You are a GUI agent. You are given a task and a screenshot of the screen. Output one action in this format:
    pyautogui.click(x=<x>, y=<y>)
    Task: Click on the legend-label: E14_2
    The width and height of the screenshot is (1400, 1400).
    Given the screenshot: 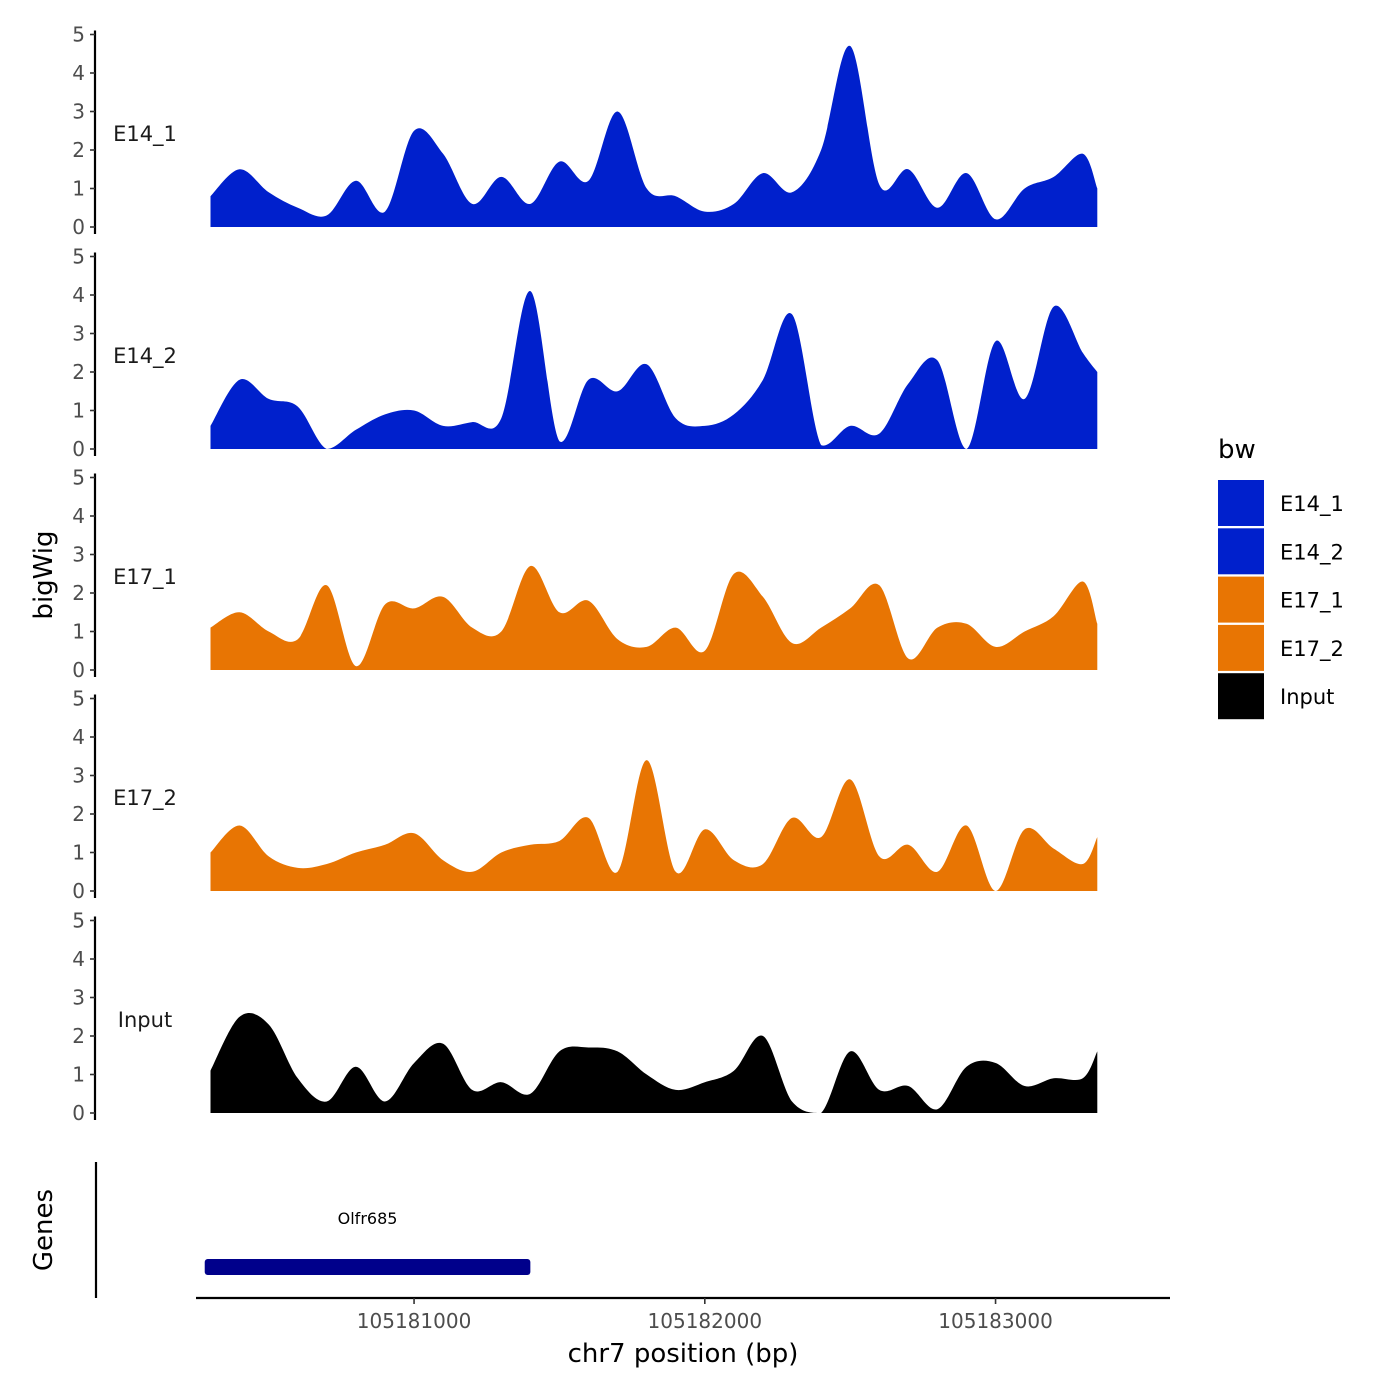 What is the action you would take?
    pyautogui.click(x=1312, y=552)
    